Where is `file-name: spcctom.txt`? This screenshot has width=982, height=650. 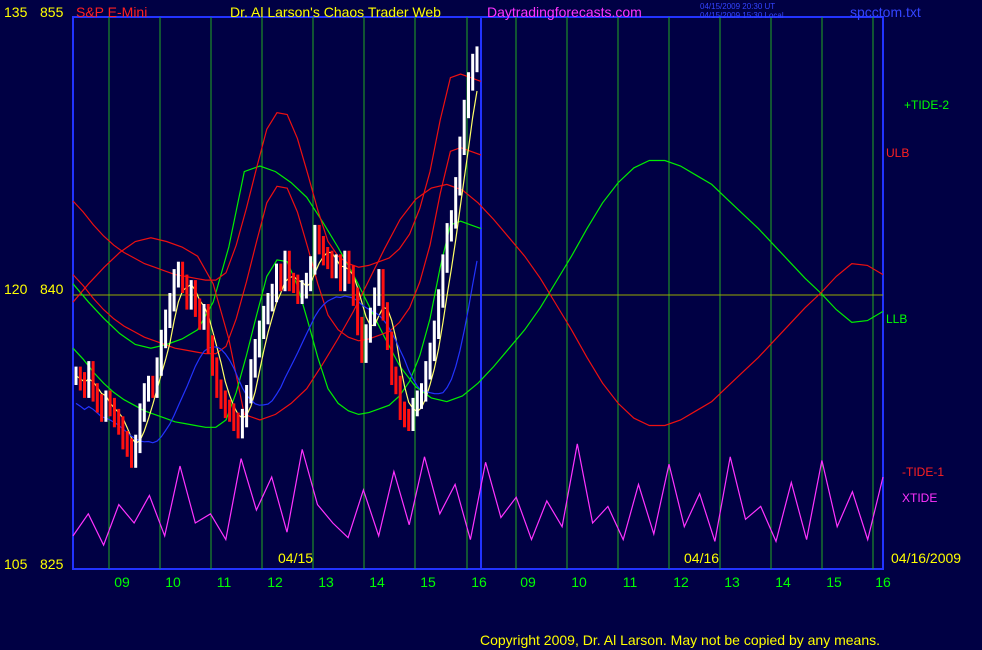
file-name: spcctom.txt is located at coordinates (885, 12).